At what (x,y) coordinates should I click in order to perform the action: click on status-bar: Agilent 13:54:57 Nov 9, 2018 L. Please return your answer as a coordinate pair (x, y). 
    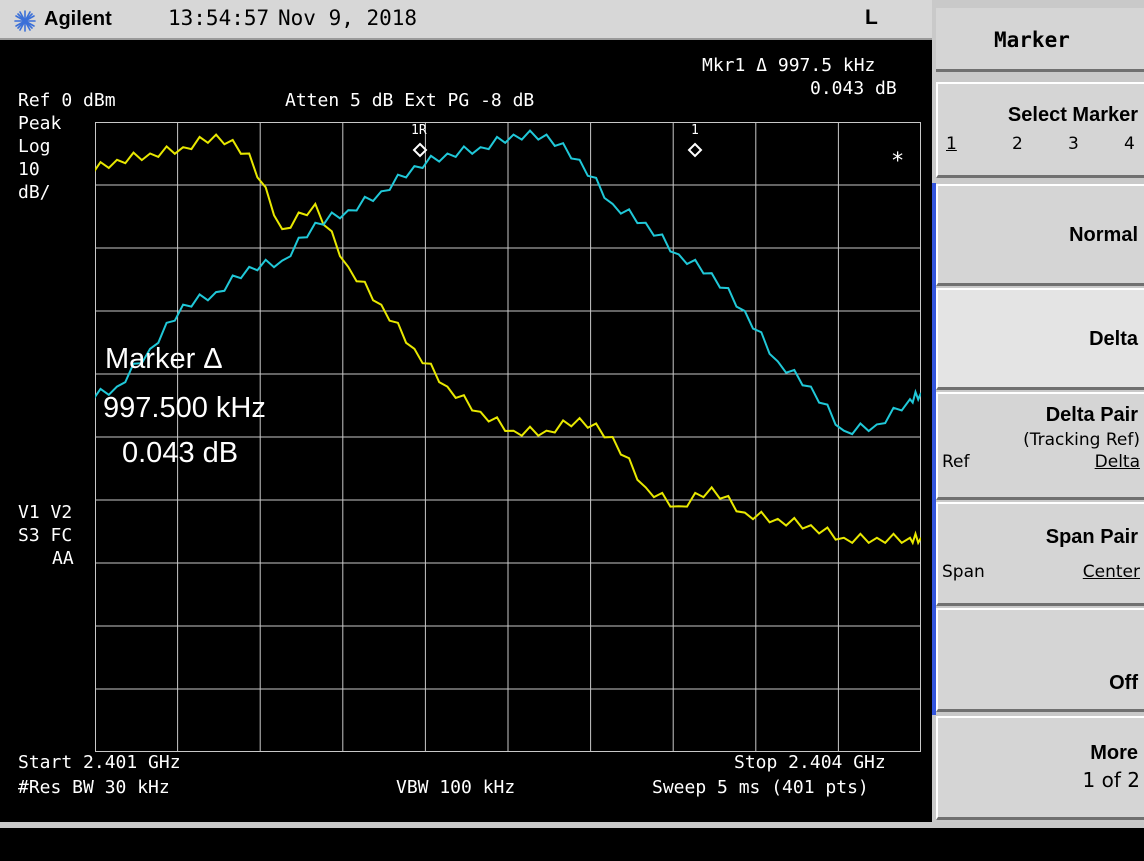
    Looking at the image, I should click on (466, 20).